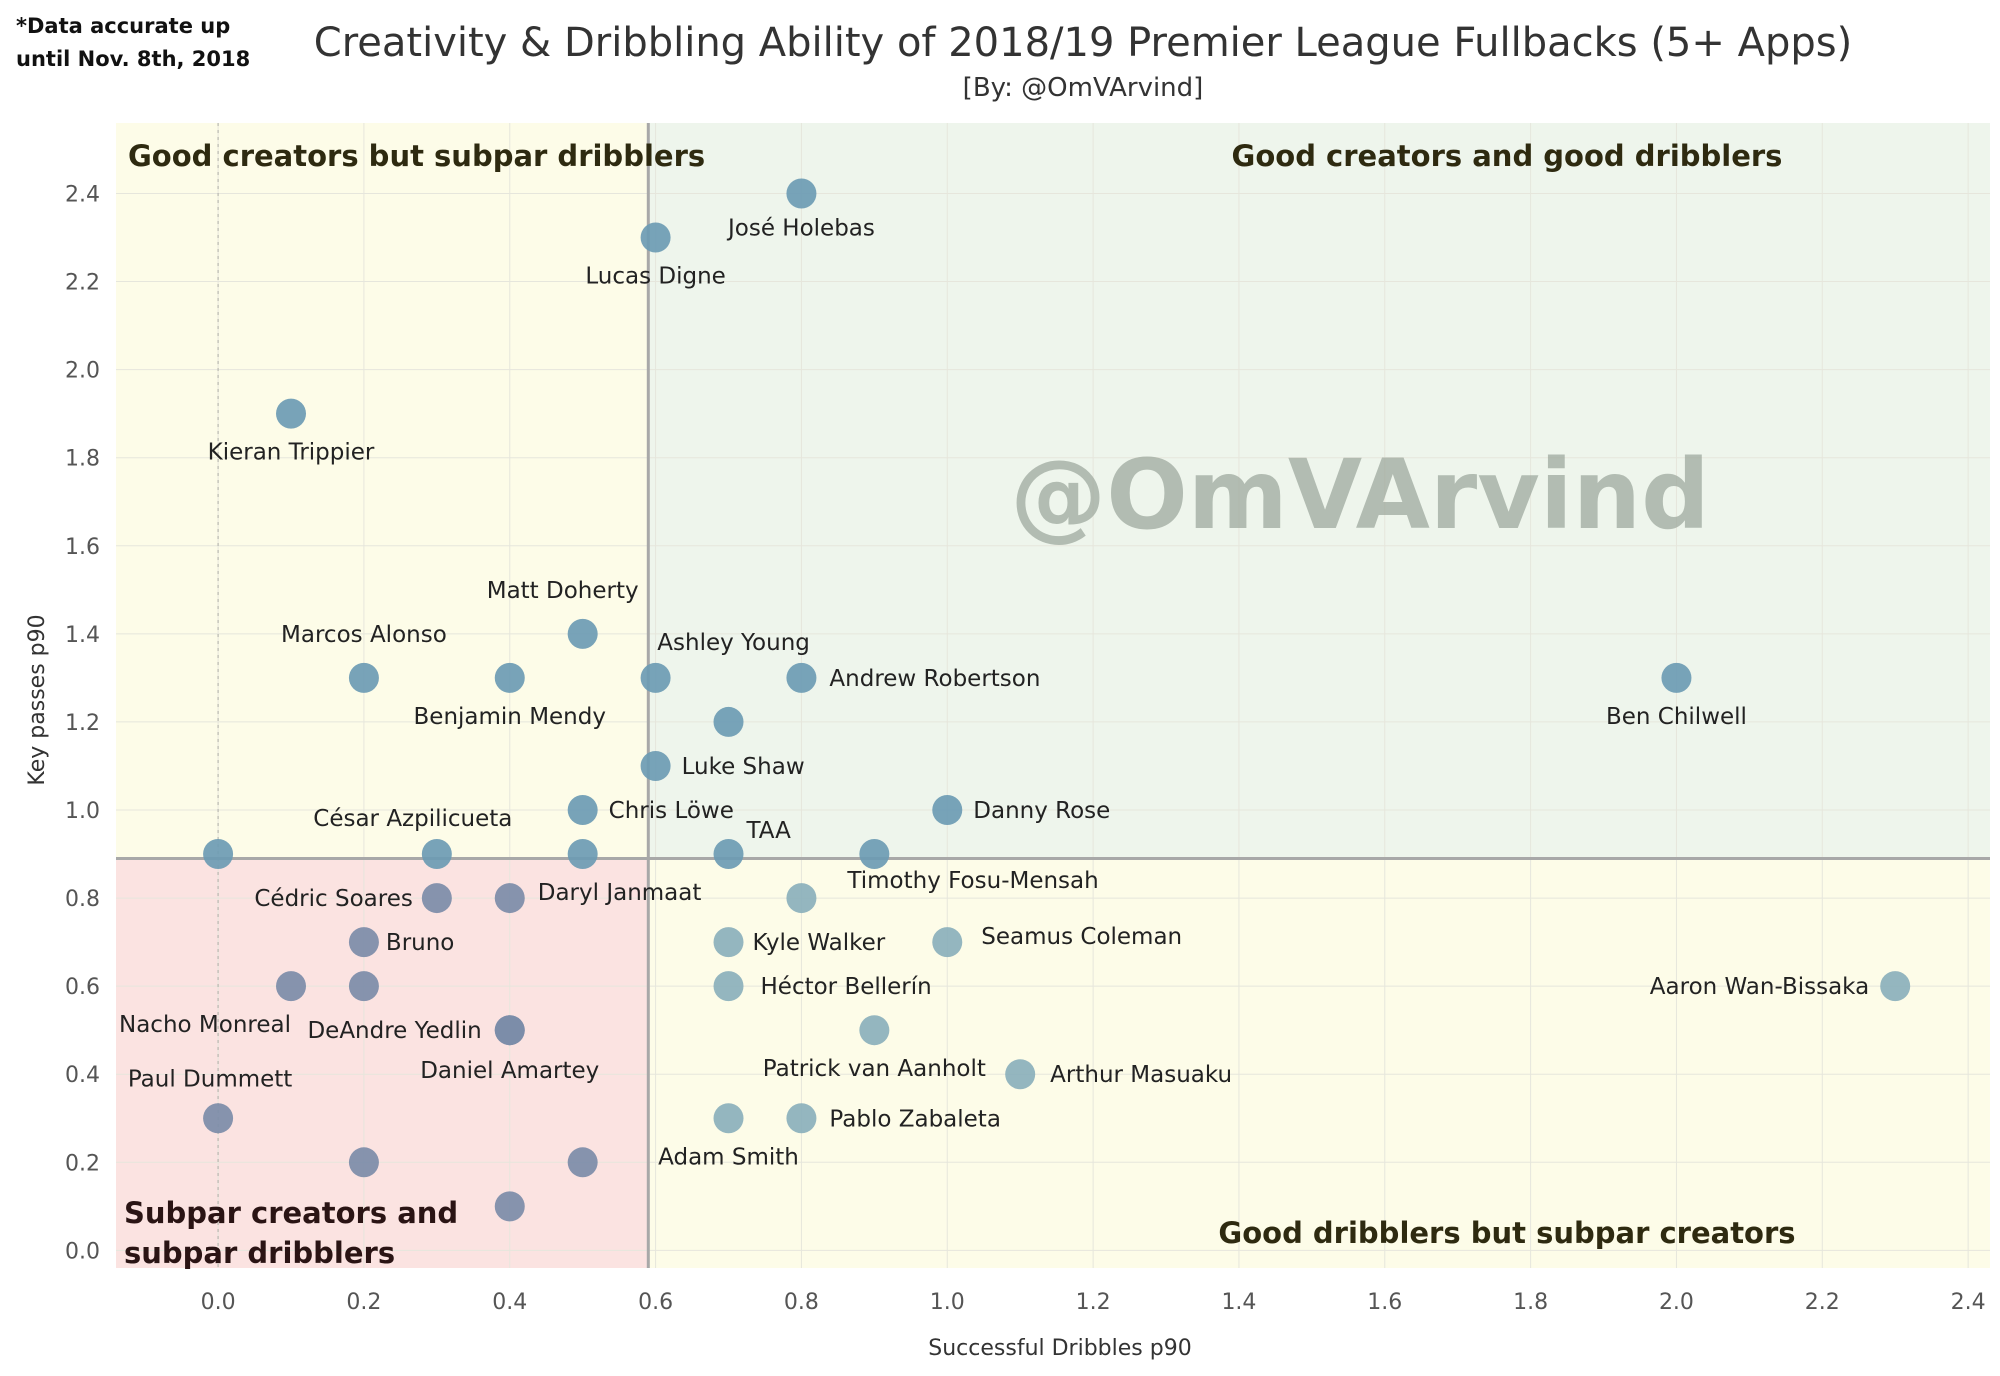  What do you see at coordinates (934, 679) in the screenshot?
I see `point-label: Andrew Robertson` at bounding box center [934, 679].